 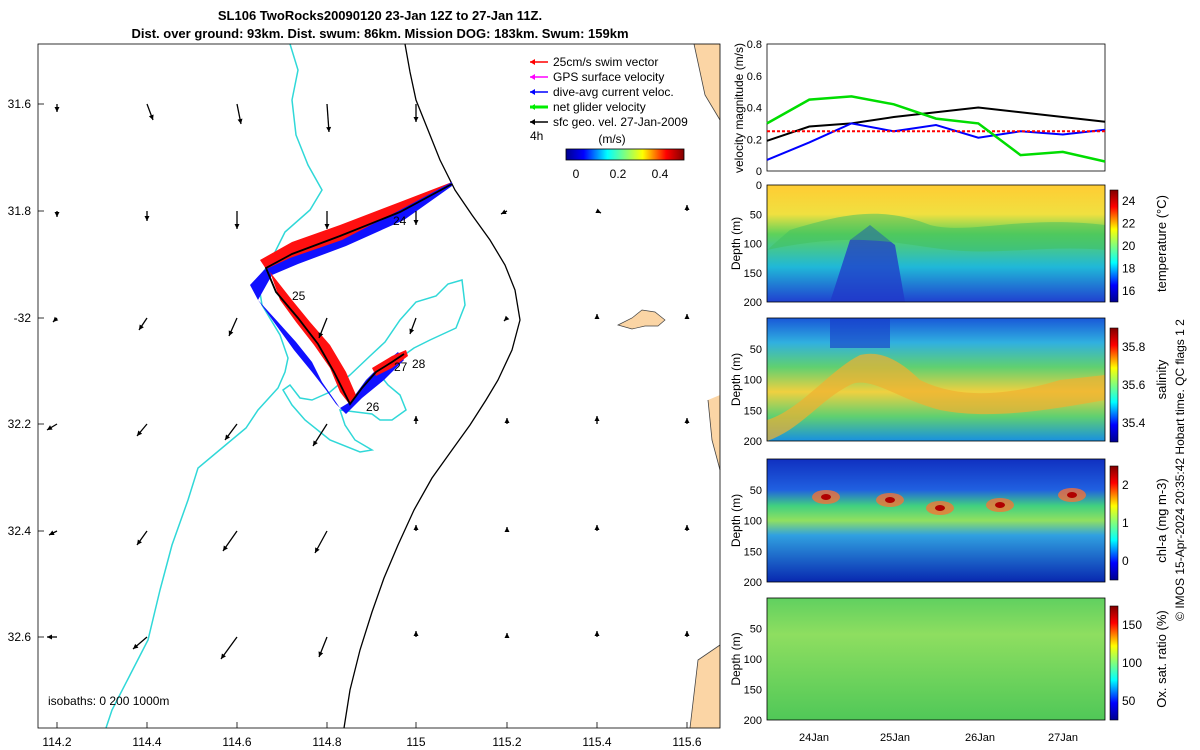 What do you see at coordinates (373, 407) in the screenshot?
I see `track-day-label: 26` at bounding box center [373, 407].